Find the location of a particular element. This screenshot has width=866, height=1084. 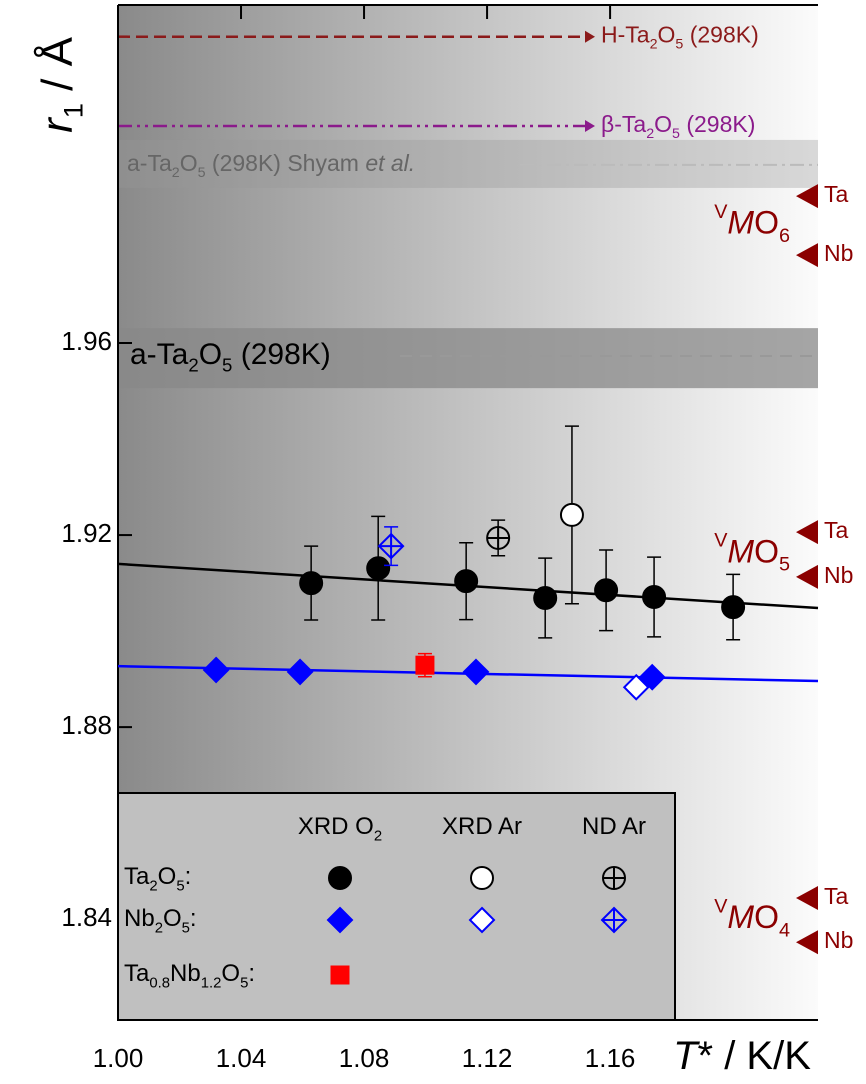

x-tick-label: 1.12 is located at coordinates (487, 1058).